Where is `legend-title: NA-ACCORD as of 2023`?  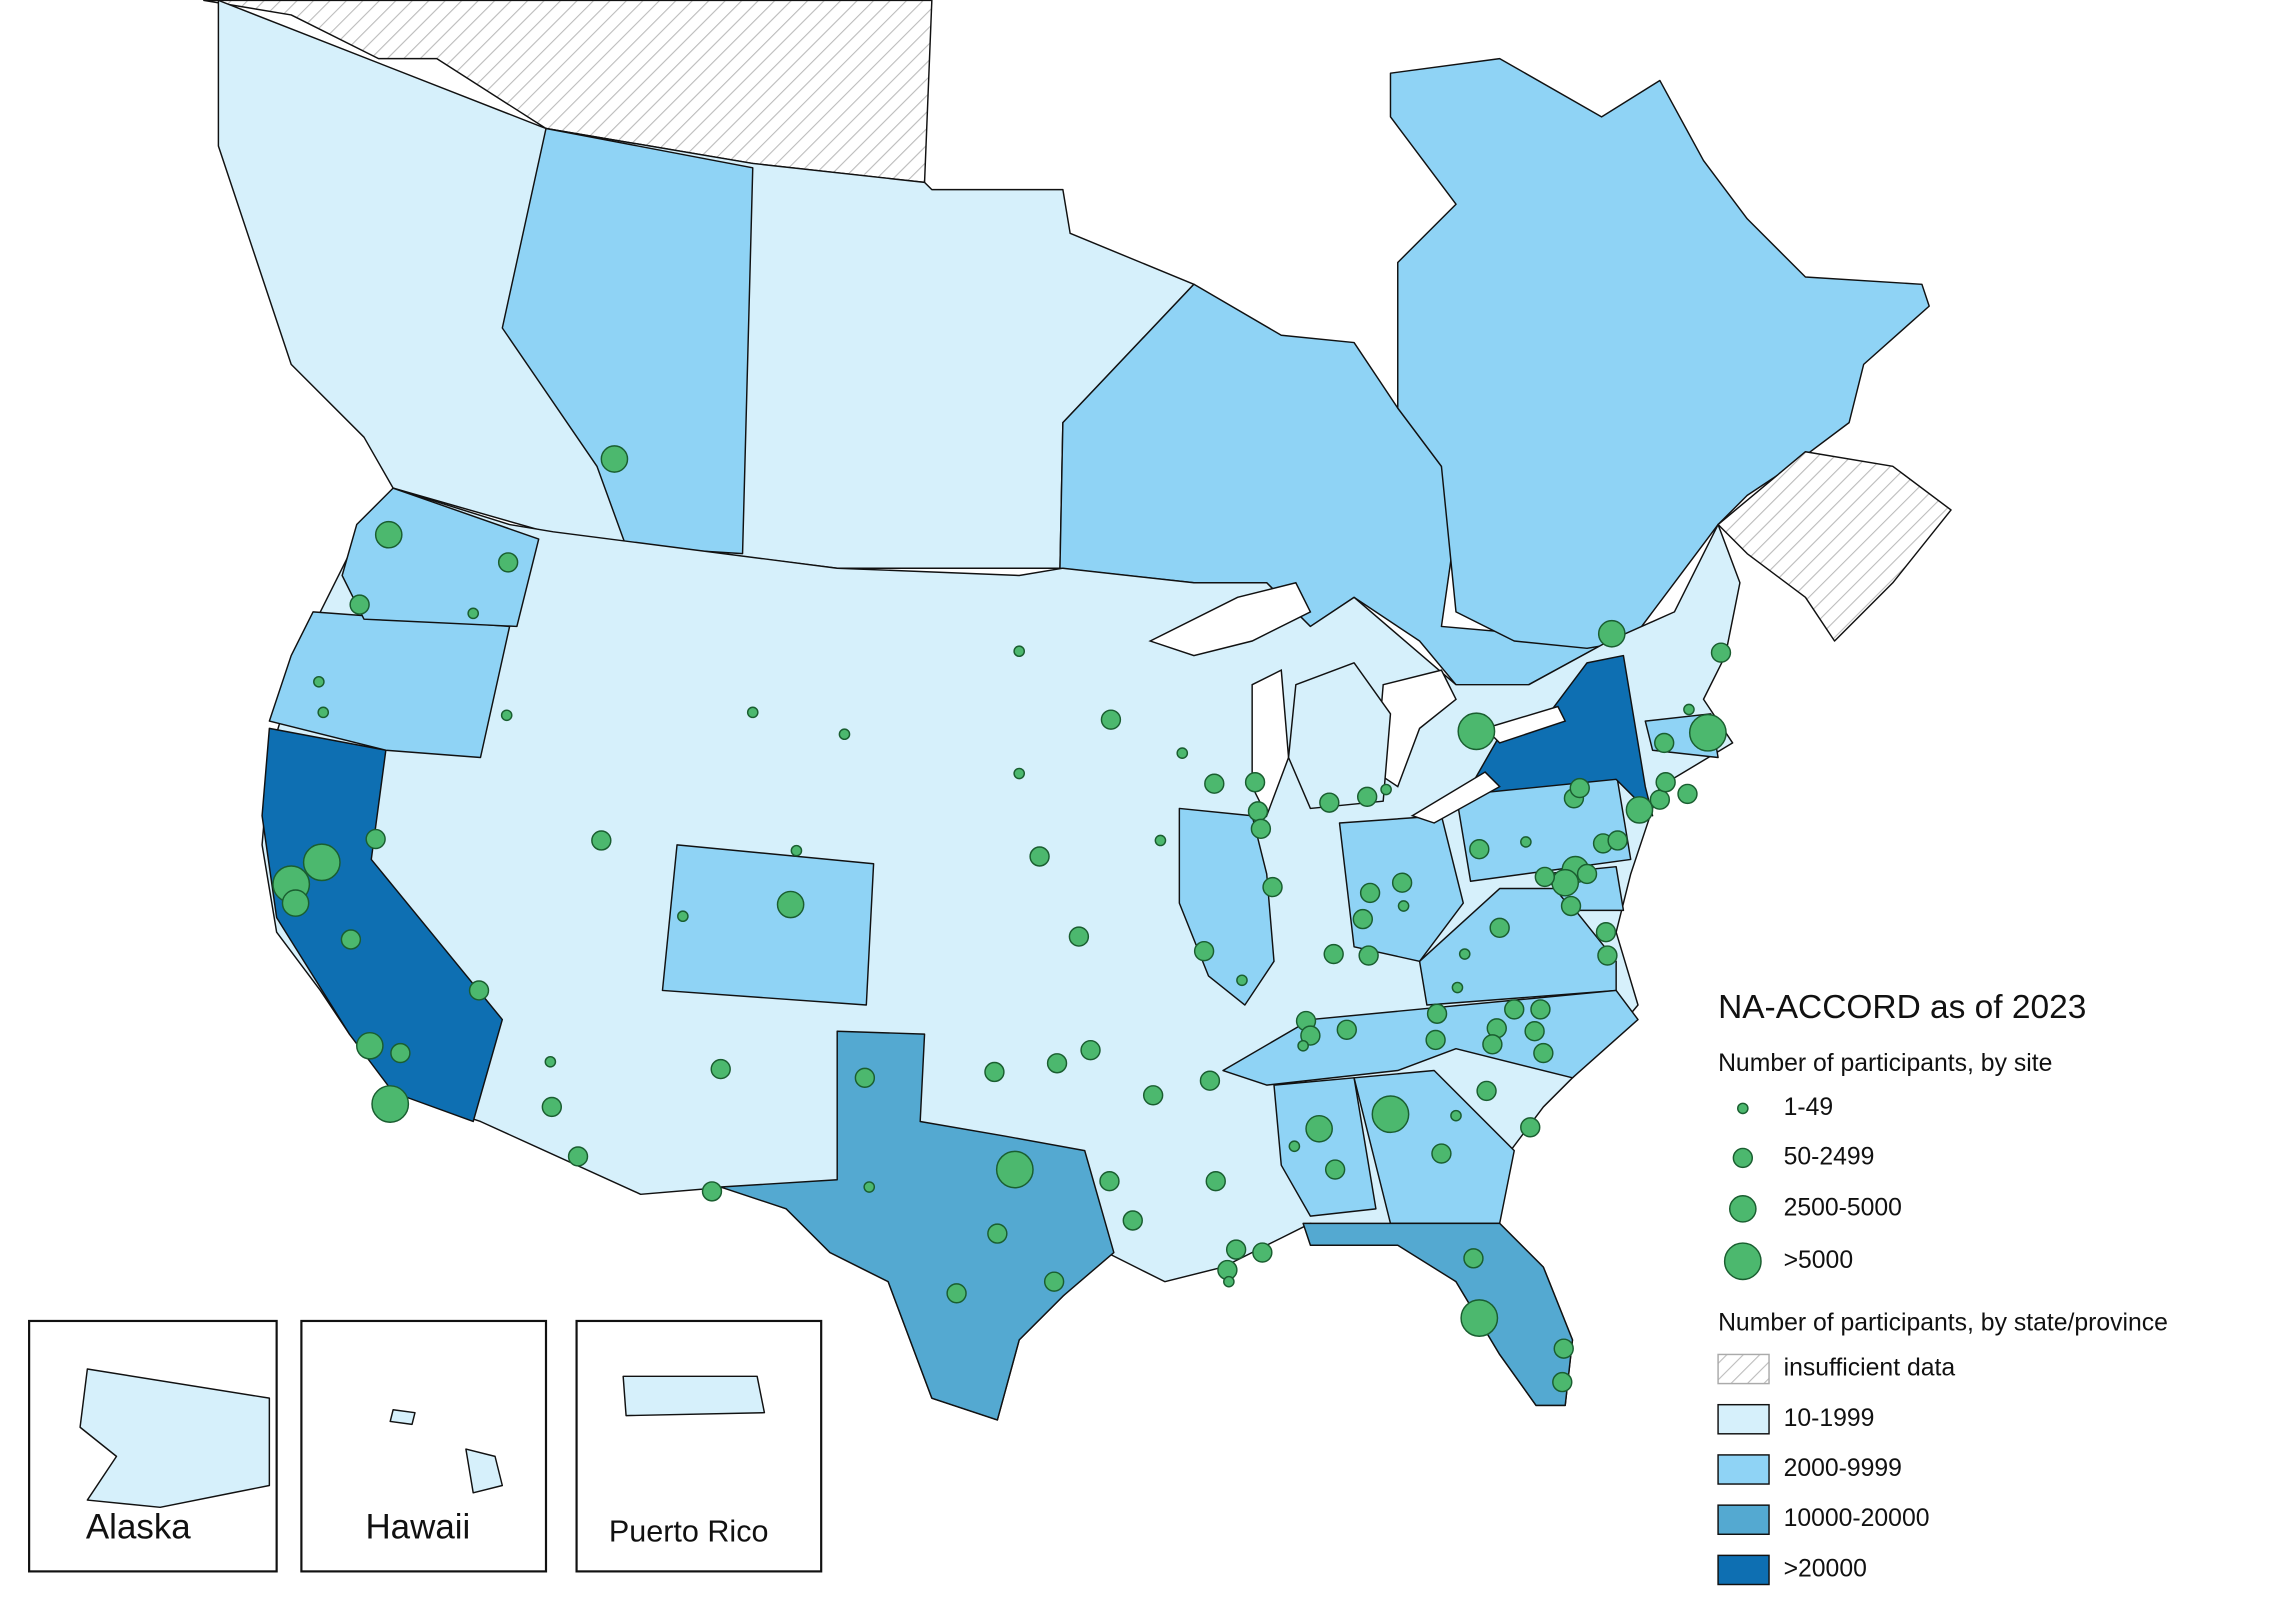 legend-title: NA-ACCORD as of 2023 is located at coordinates (1902, 1007).